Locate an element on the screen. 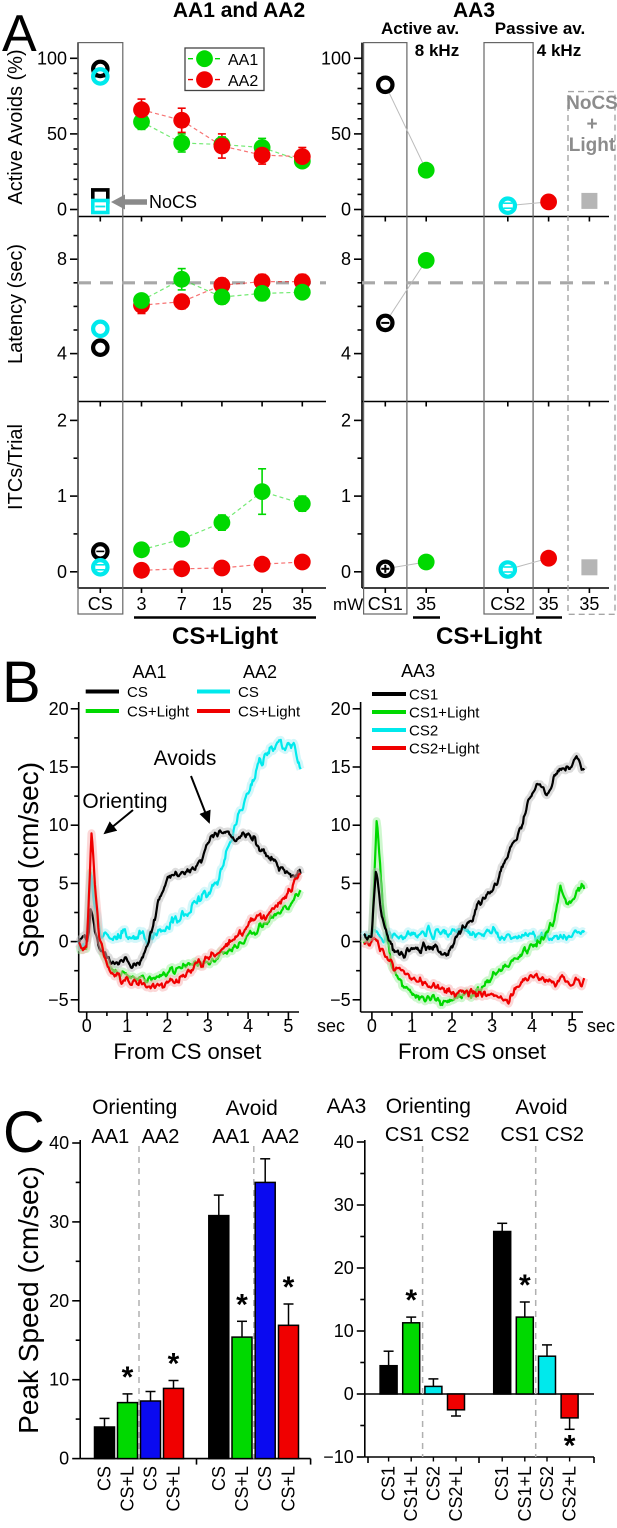 Image resolution: width=617 pixels, height=1528 pixels. svg-text: 8 kHz is located at coordinates (437, 50).